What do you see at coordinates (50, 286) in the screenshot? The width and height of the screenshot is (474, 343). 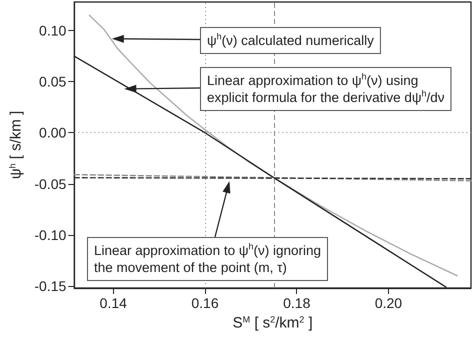 I see `y-tick-label: -0.15` at bounding box center [50, 286].